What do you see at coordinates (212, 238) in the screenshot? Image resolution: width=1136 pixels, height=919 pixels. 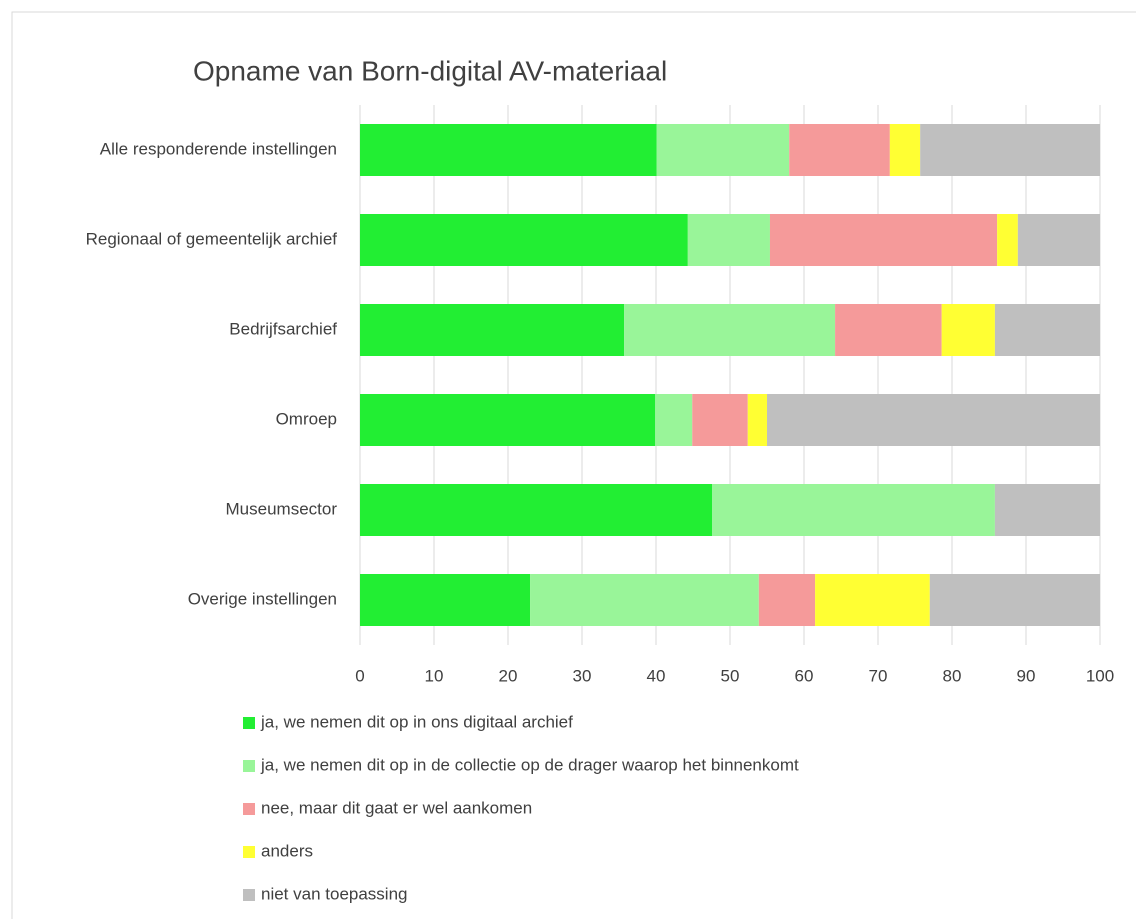 I see `y-tick-label: Regionaal of gemeentelijk archief` at bounding box center [212, 238].